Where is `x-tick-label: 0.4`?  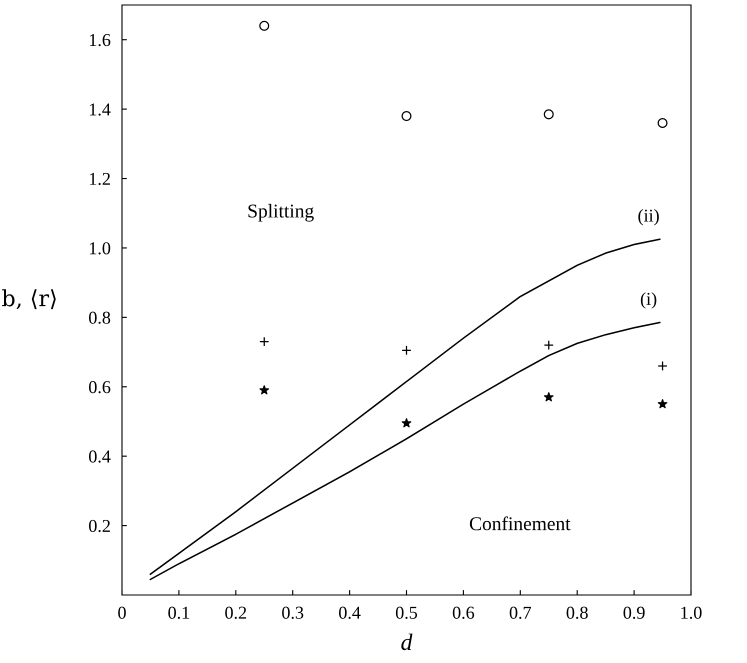 x-tick-label: 0.4 is located at coordinates (350, 612).